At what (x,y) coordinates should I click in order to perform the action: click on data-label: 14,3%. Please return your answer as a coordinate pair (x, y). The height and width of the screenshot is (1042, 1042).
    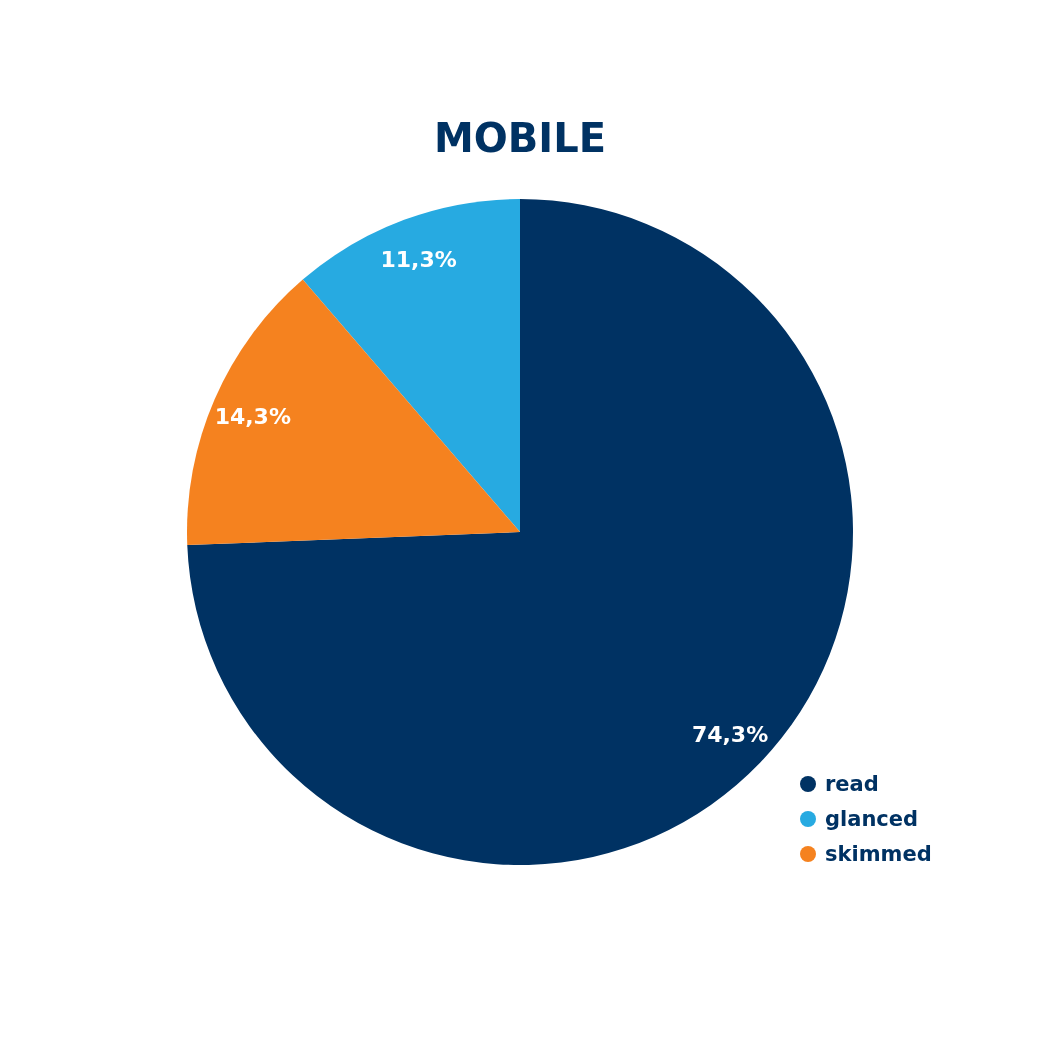
    Looking at the image, I should click on (252, 416).